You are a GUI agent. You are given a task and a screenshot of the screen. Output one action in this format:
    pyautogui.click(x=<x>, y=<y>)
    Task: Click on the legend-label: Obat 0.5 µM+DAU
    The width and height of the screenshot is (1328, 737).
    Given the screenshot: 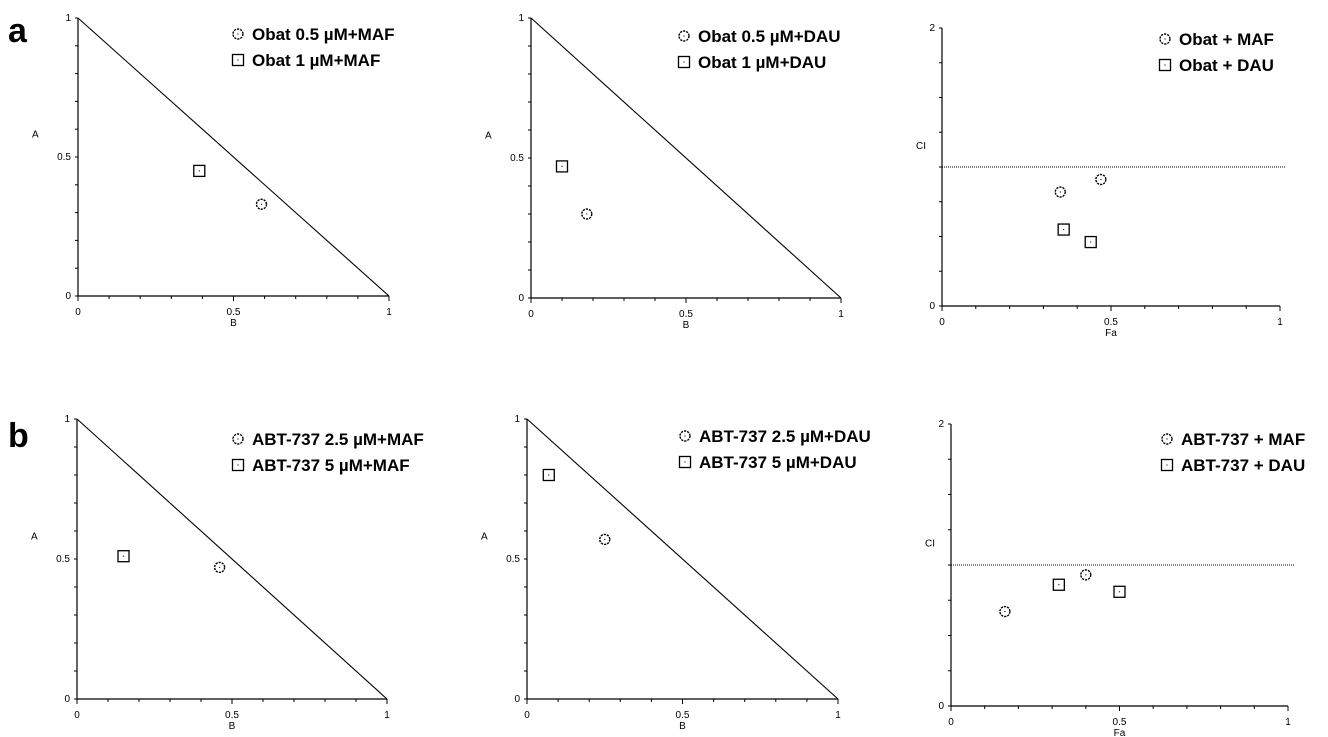 What is the action you would take?
    pyautogui.click(x=769, y=36)
    